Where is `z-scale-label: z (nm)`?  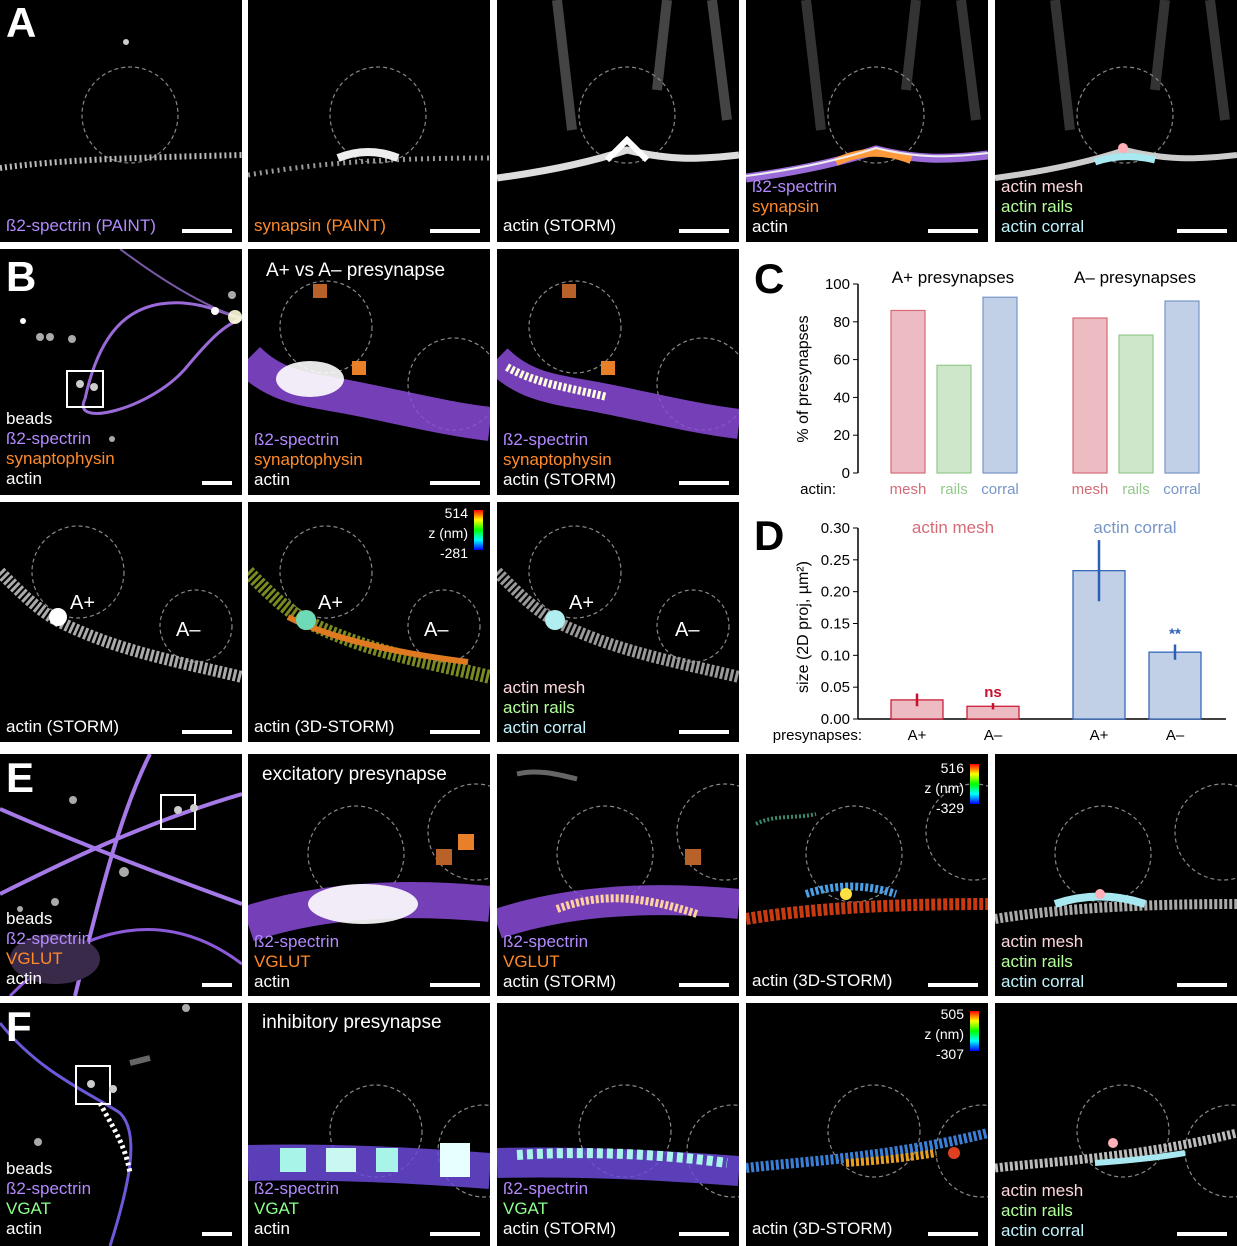 z-scale-label: z (nm) is located at coordinates (944, 788).